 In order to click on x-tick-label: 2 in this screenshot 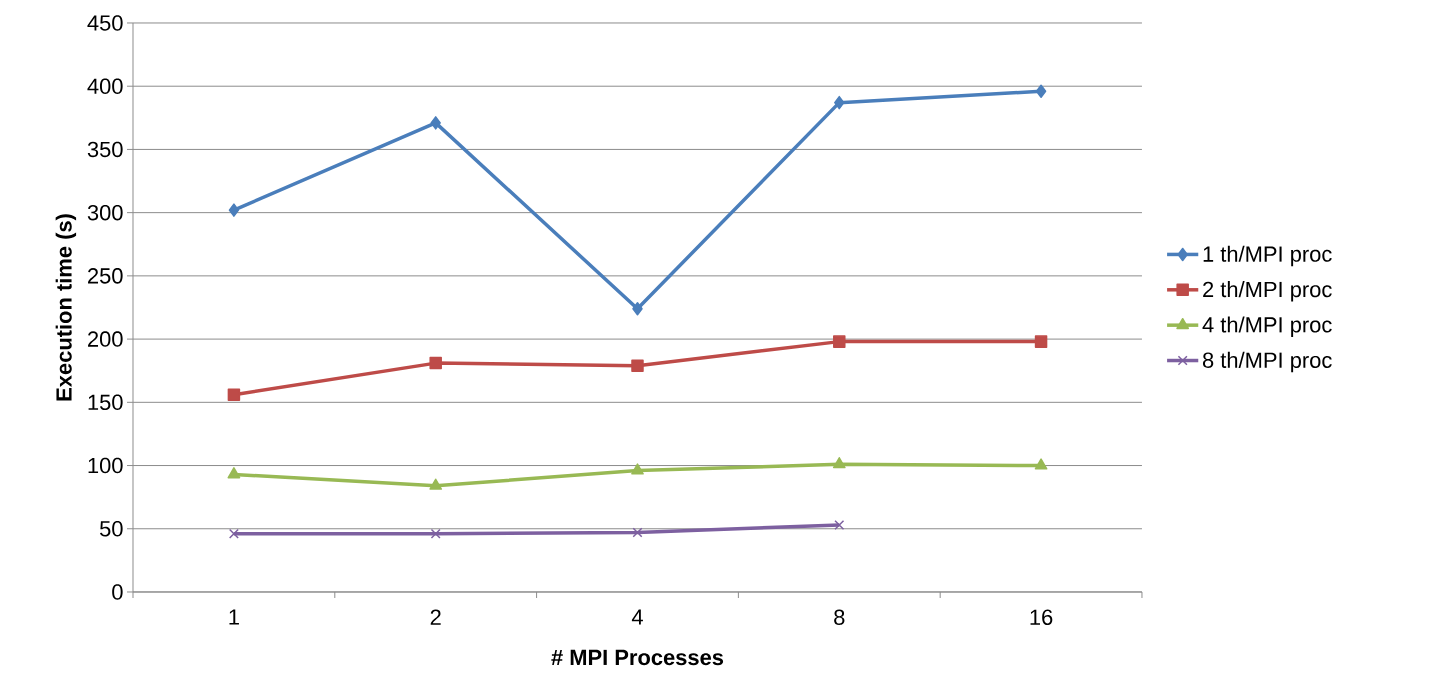, I will do `click(435, 617)`.